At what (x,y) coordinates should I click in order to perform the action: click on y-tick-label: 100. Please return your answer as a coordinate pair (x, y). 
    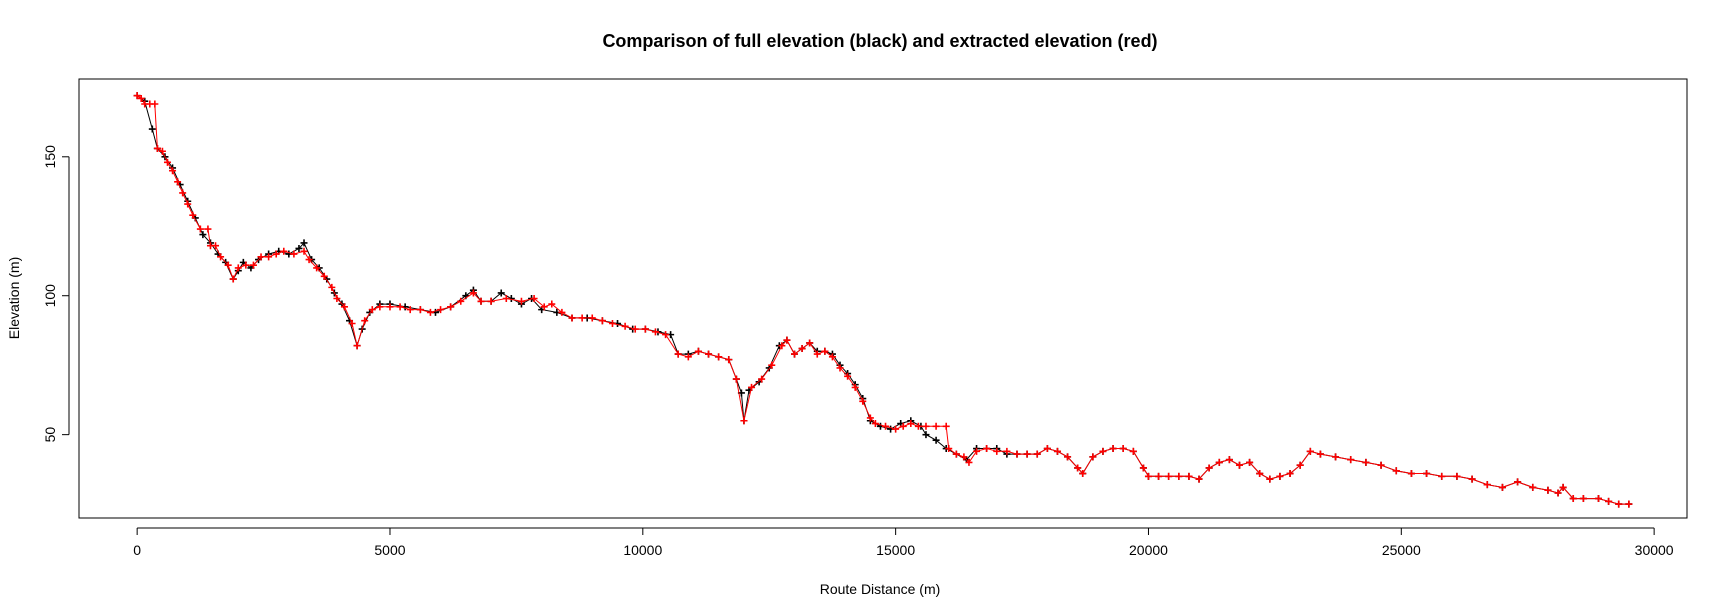
    Looking at the image, I should click on (50, 296).